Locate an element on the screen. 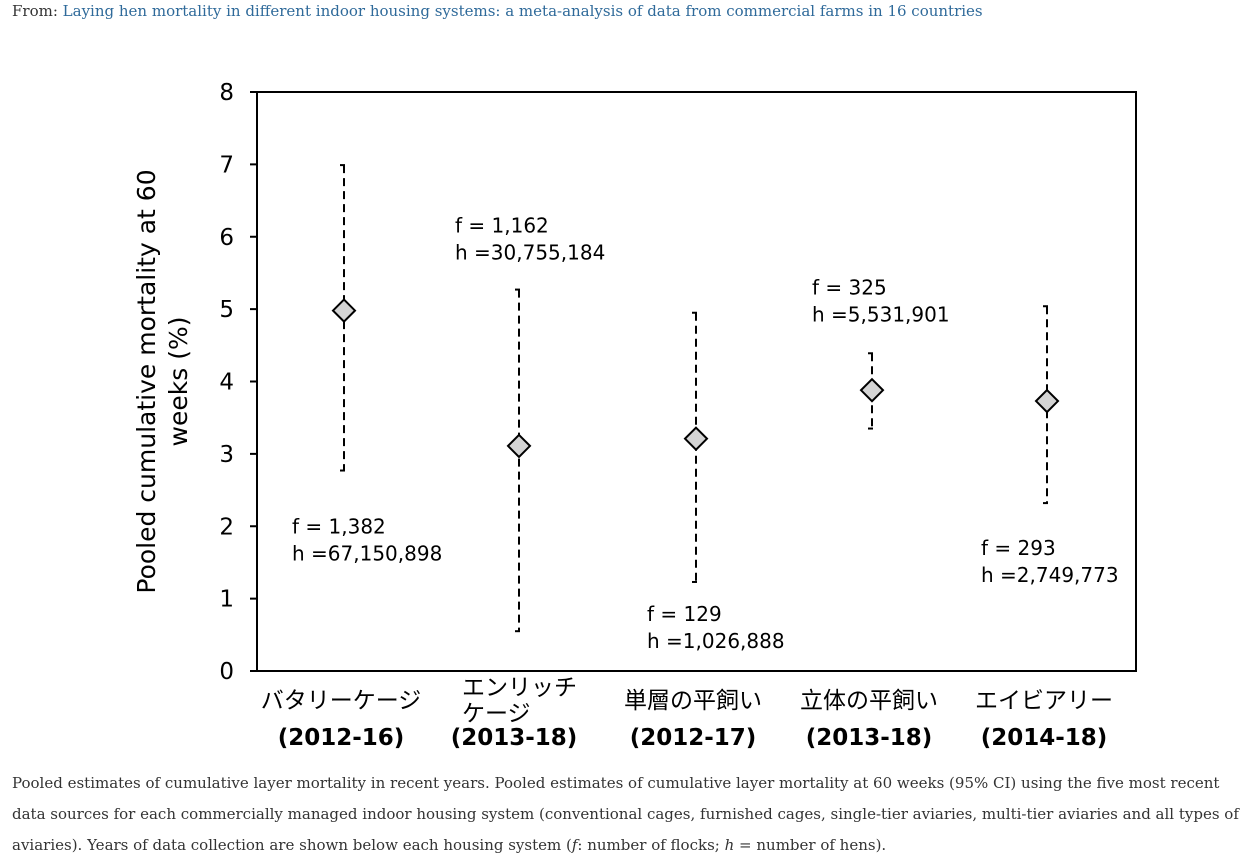 The width and height of the screenshot is (1258, 865). category-name: エイビアリー is located at coordinates (1044, 701).